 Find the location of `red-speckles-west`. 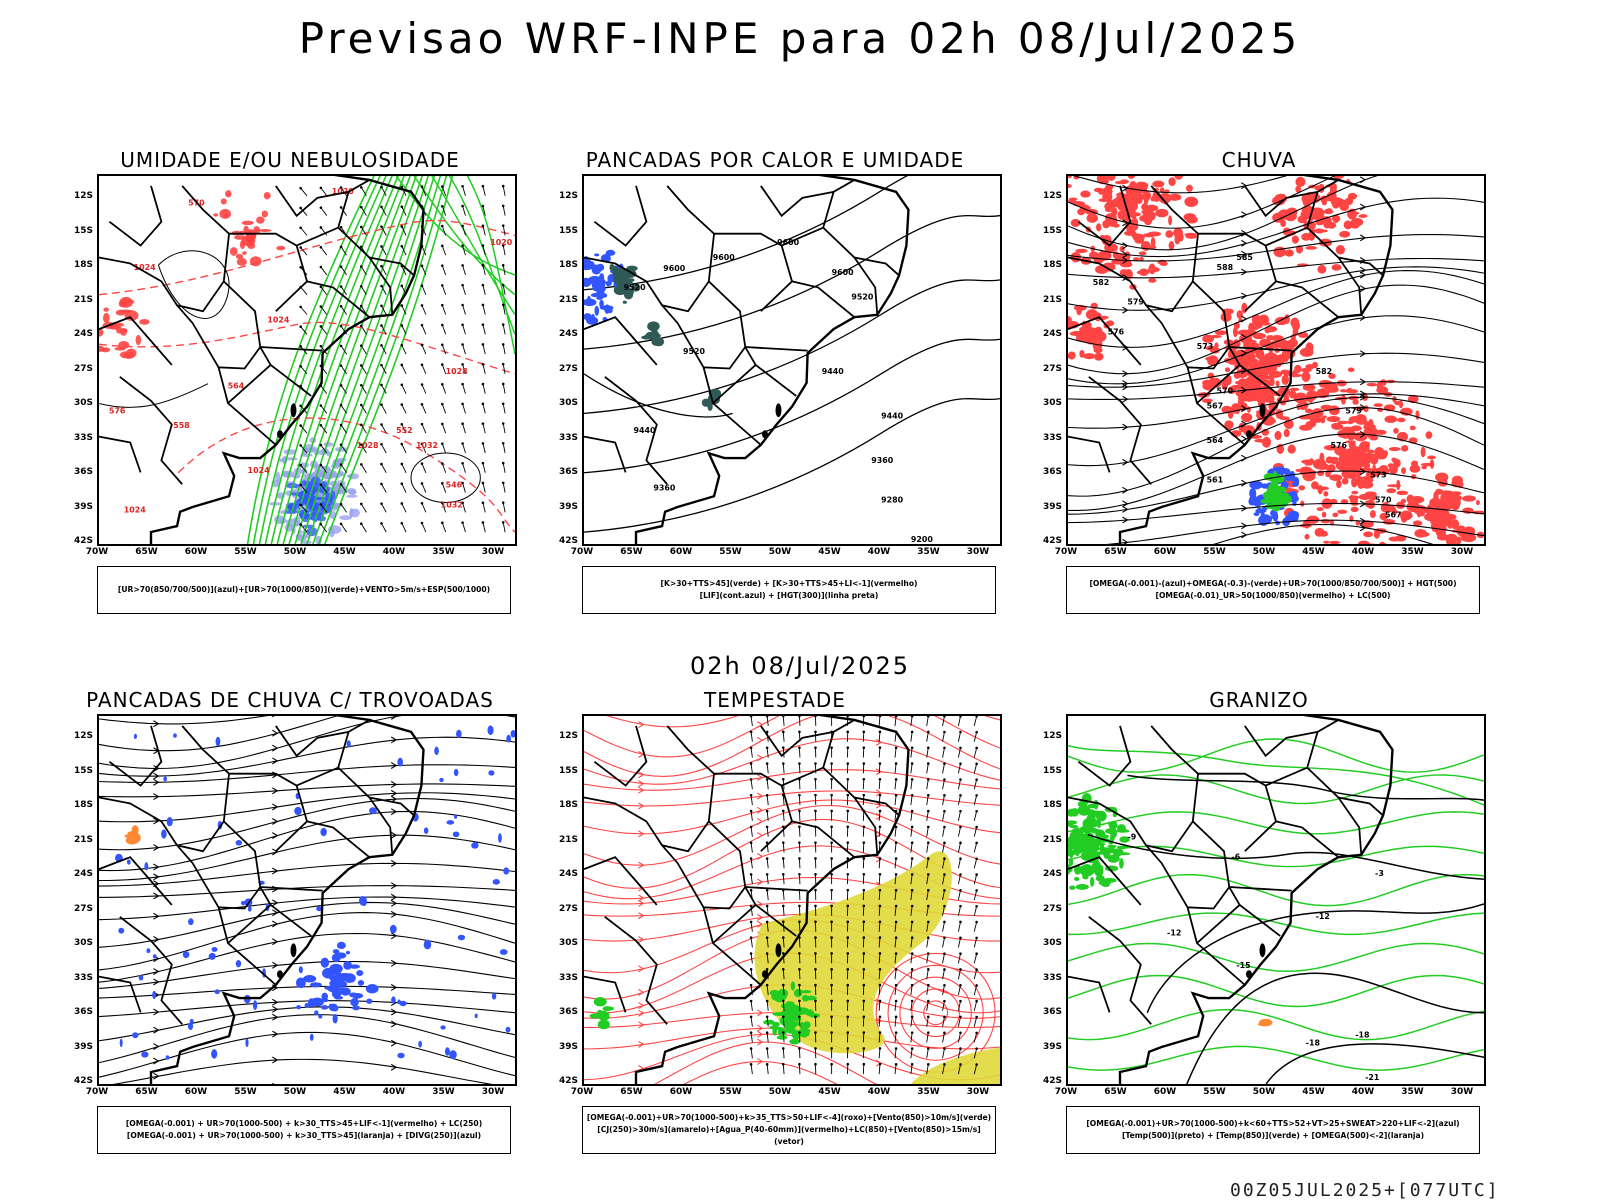

red-speckles-west is located at coordinates (124, 328).